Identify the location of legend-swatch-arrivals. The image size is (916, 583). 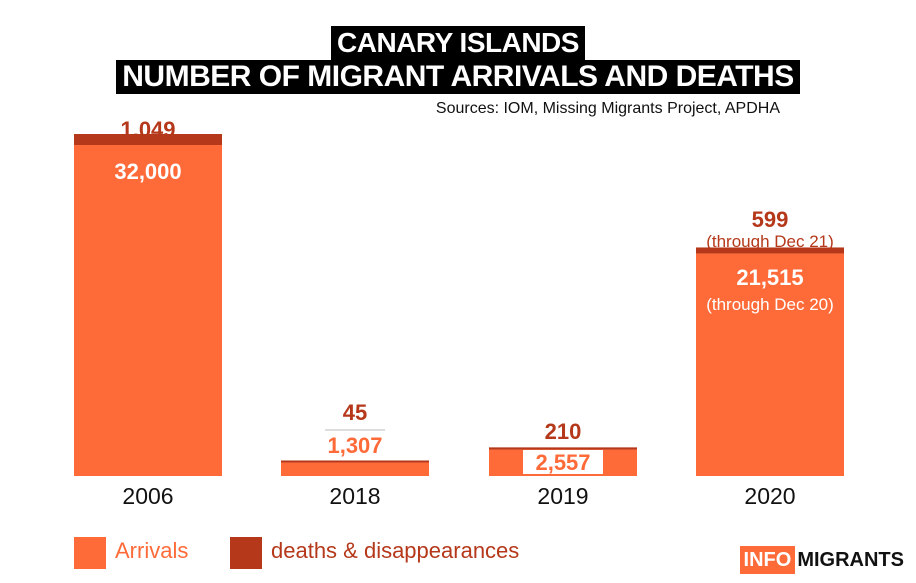
(90, 553).